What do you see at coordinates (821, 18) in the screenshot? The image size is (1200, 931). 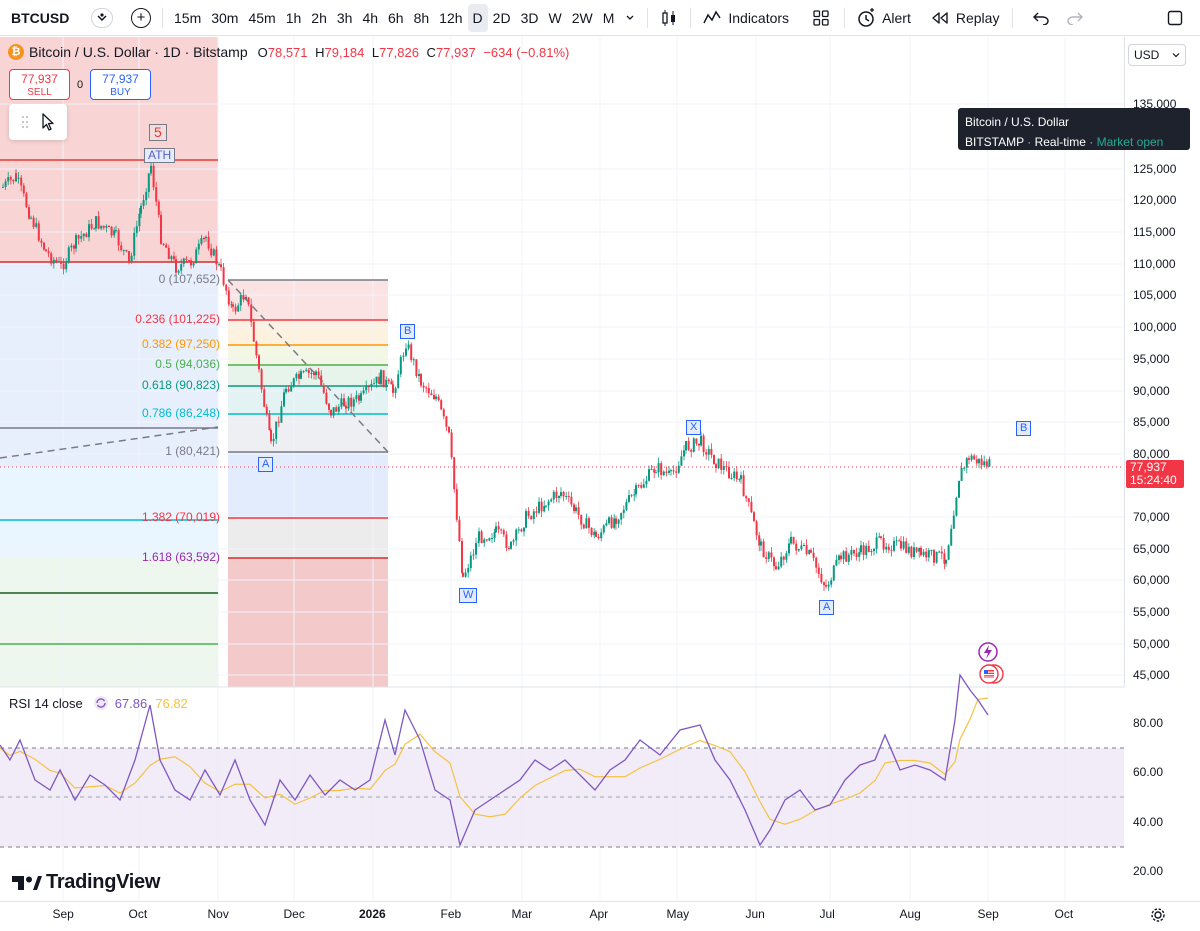 I see `layouts-button` at bounding box center [821, 18].